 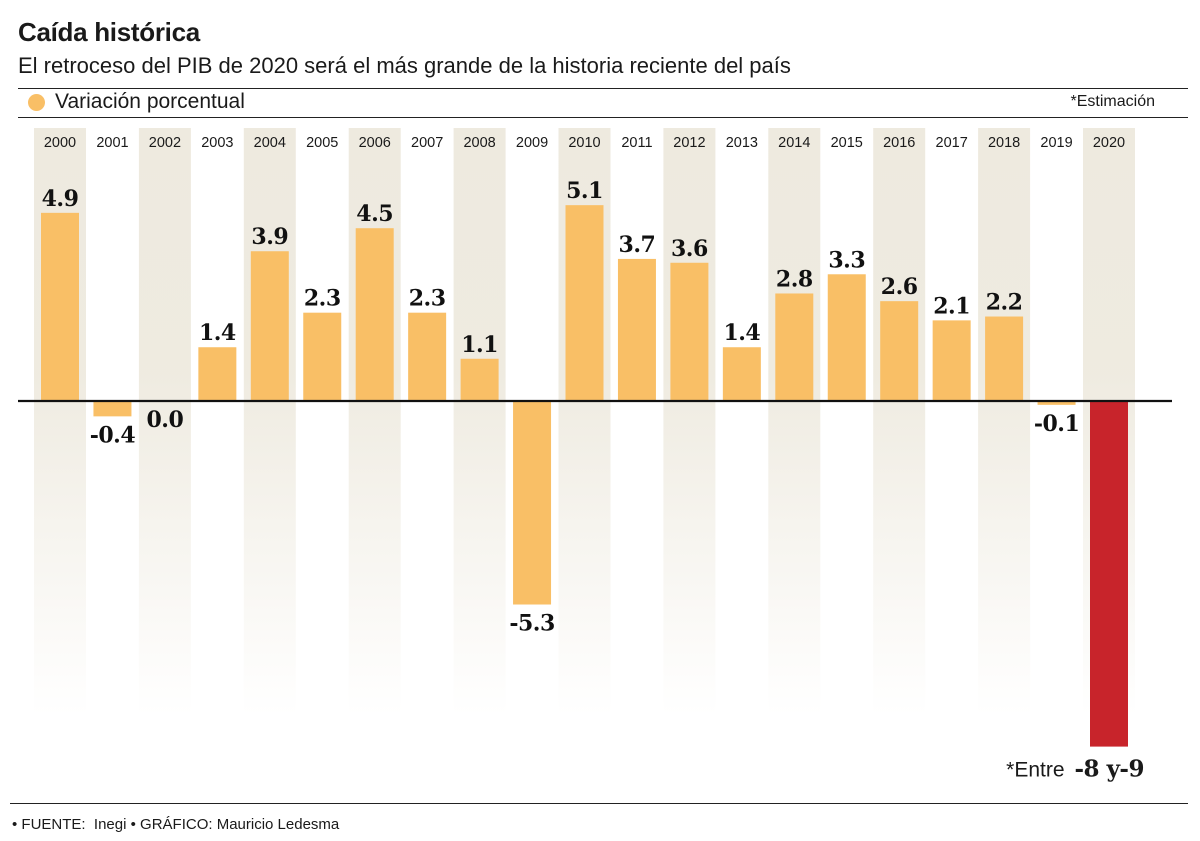 I want to click on bar-2006, so click(x=374, y=314).